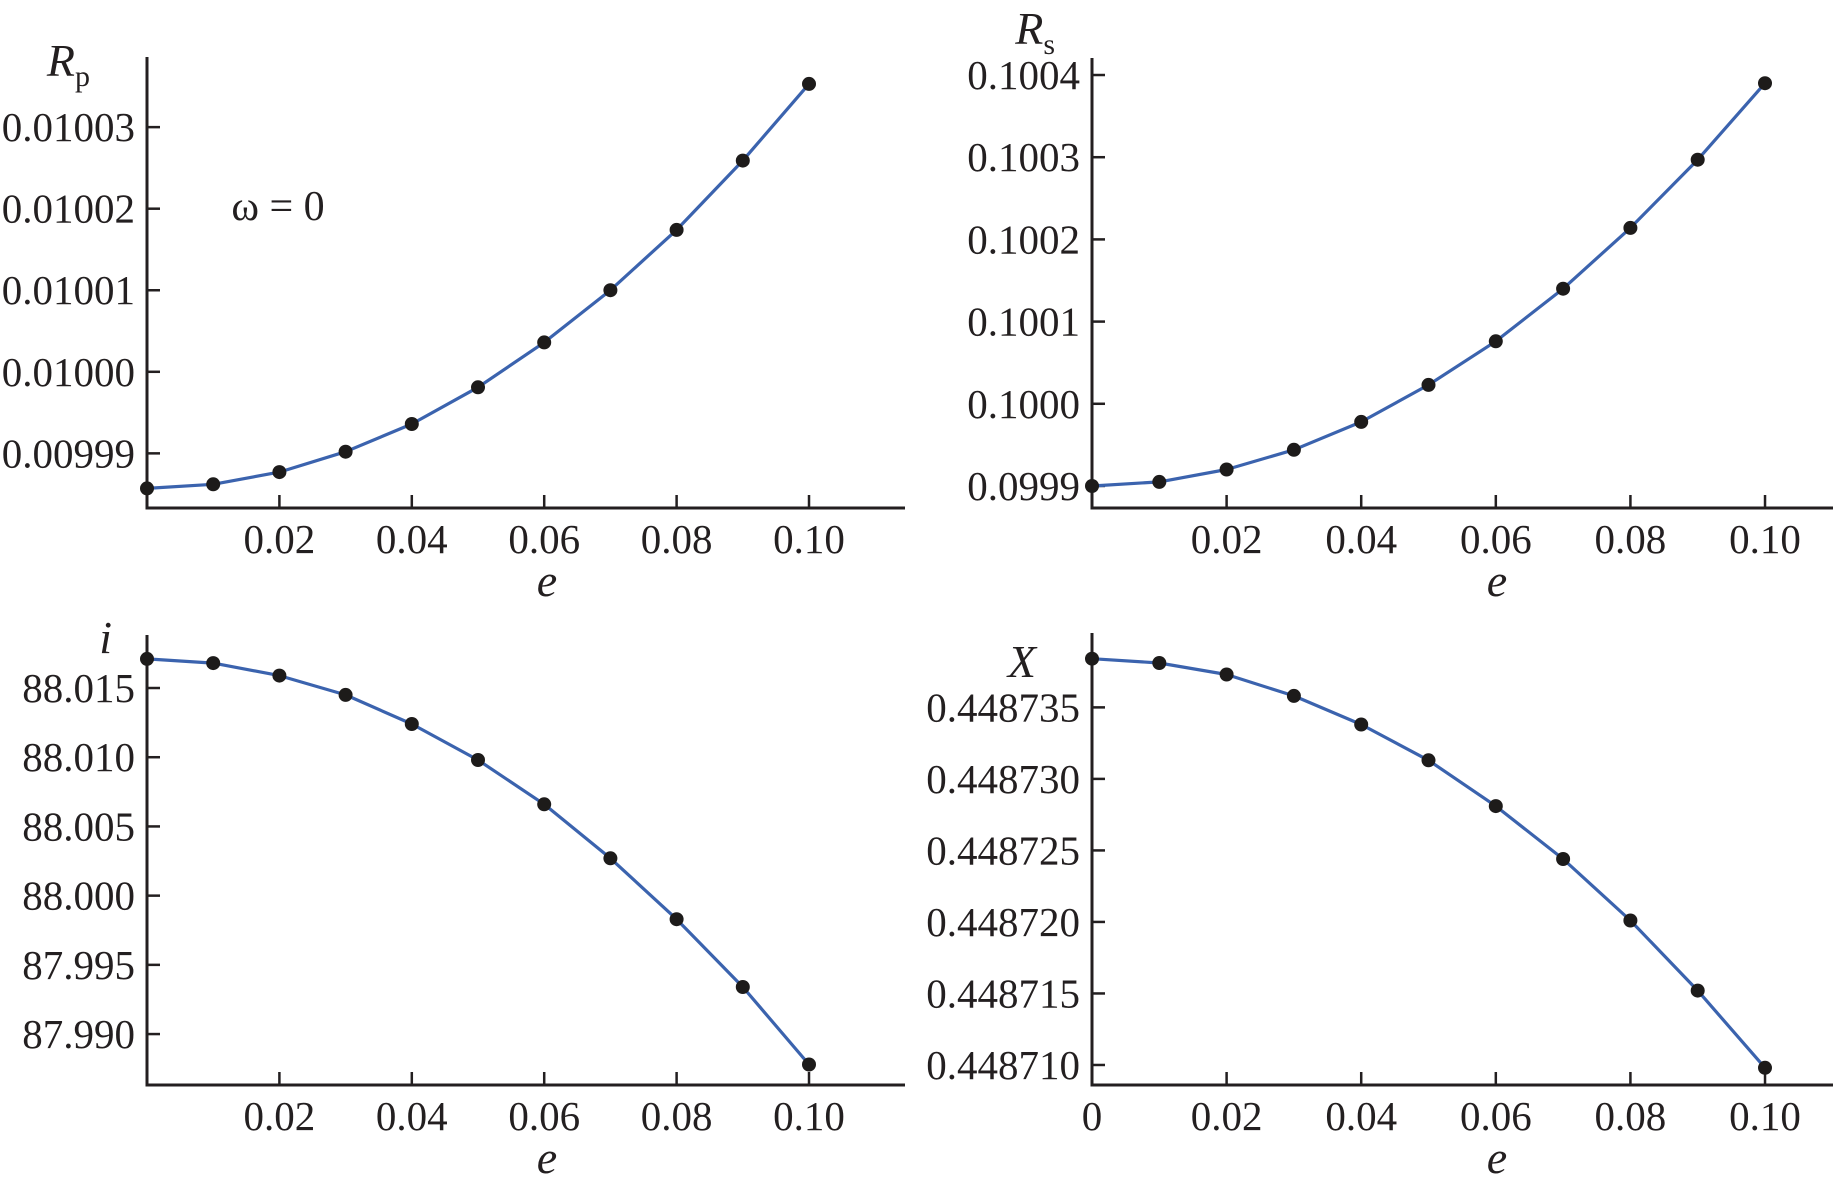  What do you see at coordinates (1003, 707) in the screenshot?
I see `y-tick-label: 0.448735` at bounding box center [1003, 707].